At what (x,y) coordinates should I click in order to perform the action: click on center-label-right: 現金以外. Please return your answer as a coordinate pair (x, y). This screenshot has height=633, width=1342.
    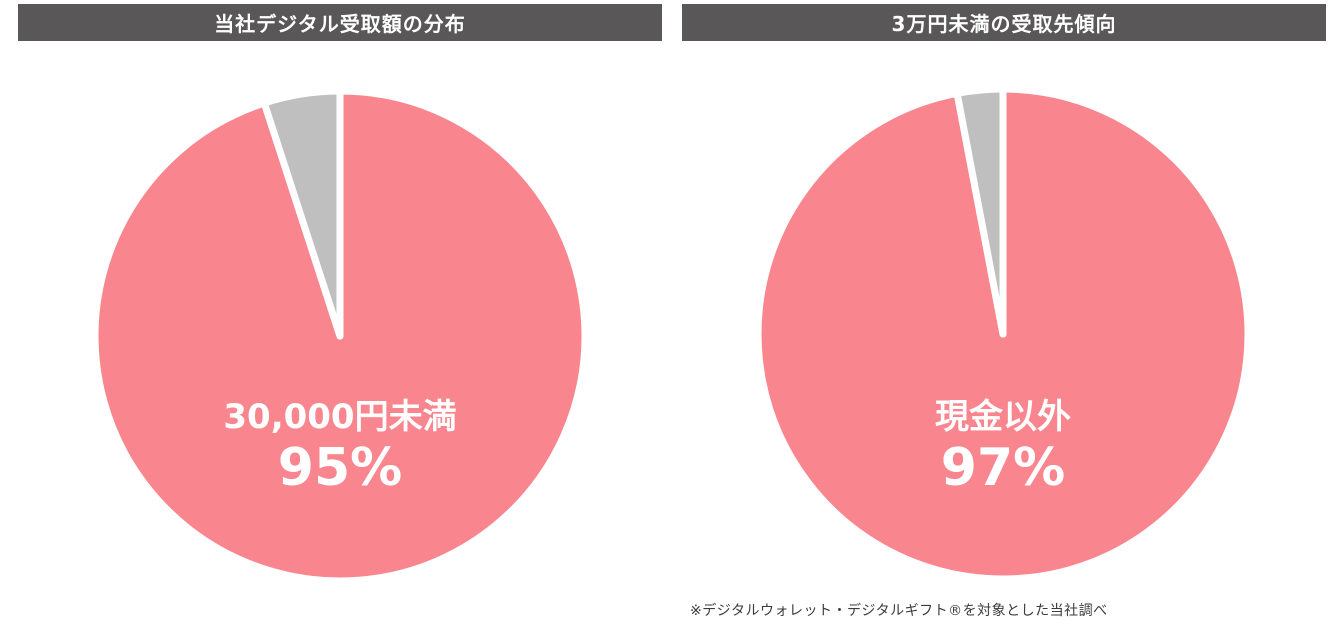
    Looking at the image, I should click on (1003, 417).